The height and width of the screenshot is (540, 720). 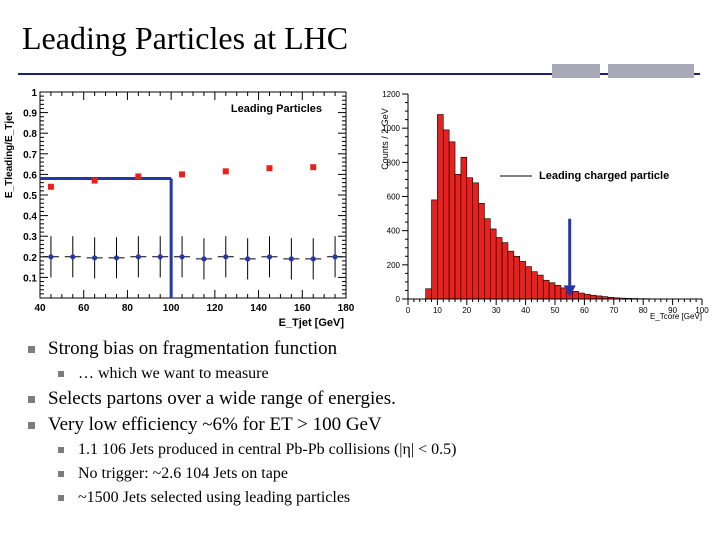 I want to click on x-tick-label: 30, so click(x=496, y=310).